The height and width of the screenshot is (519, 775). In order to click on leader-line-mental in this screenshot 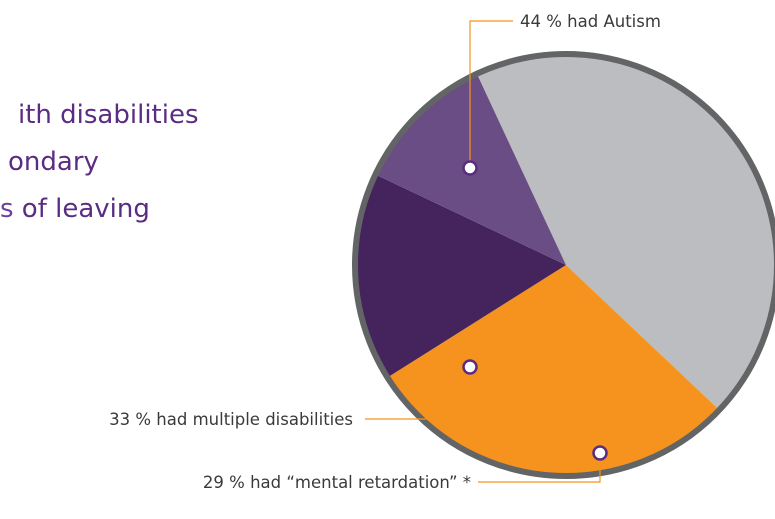, I will do `click(539, 468)`.